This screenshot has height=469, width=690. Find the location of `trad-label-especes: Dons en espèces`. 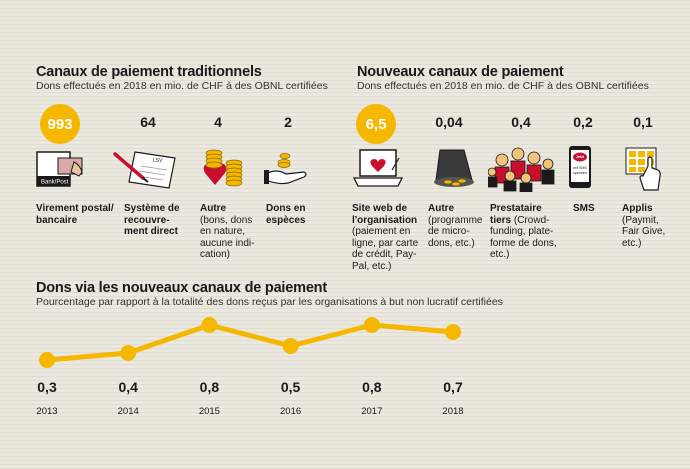

trad-label-especes: Dons en espèces is located at coordinates (286, 214).